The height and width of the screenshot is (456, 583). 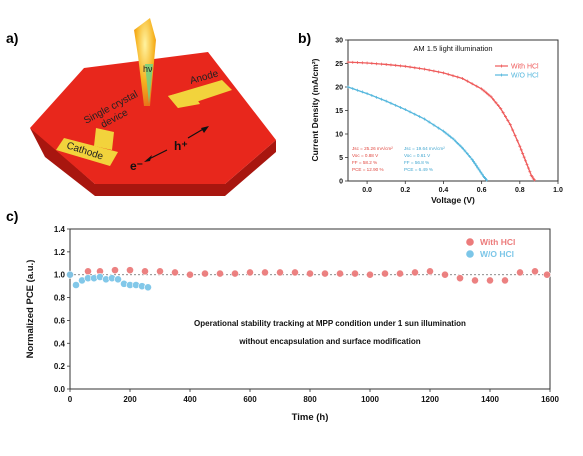 What do you see at coordinates (184, 99) in the screenshot?
I see `anode-stub` at bounding box center [184, 99].